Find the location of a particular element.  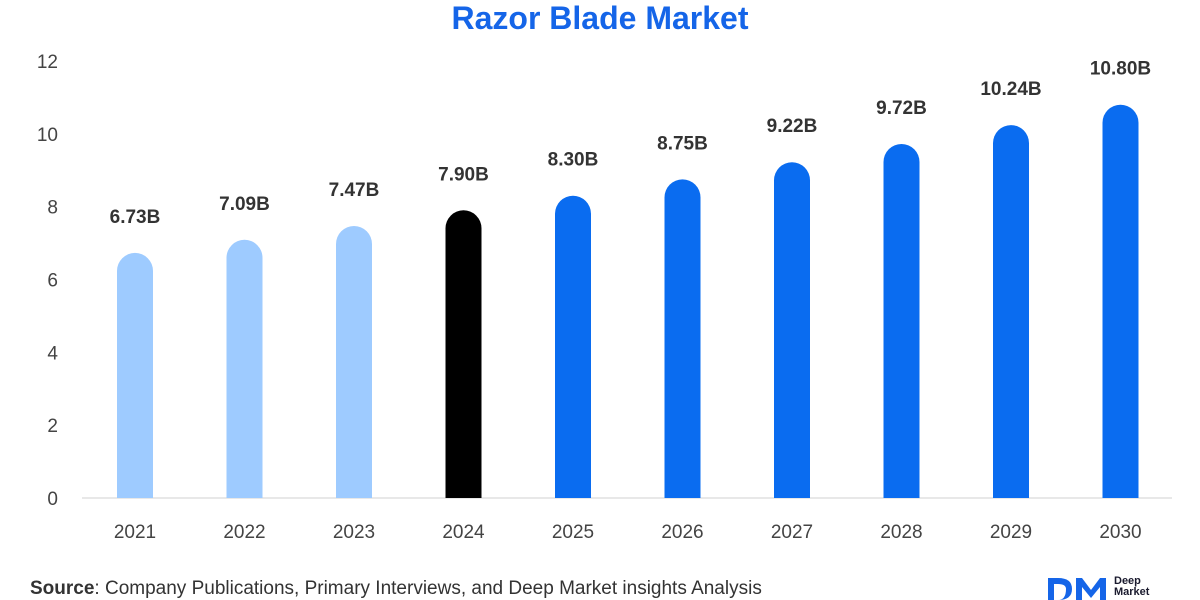

data-label: 10.24B is located at coordinates (1010, 89).